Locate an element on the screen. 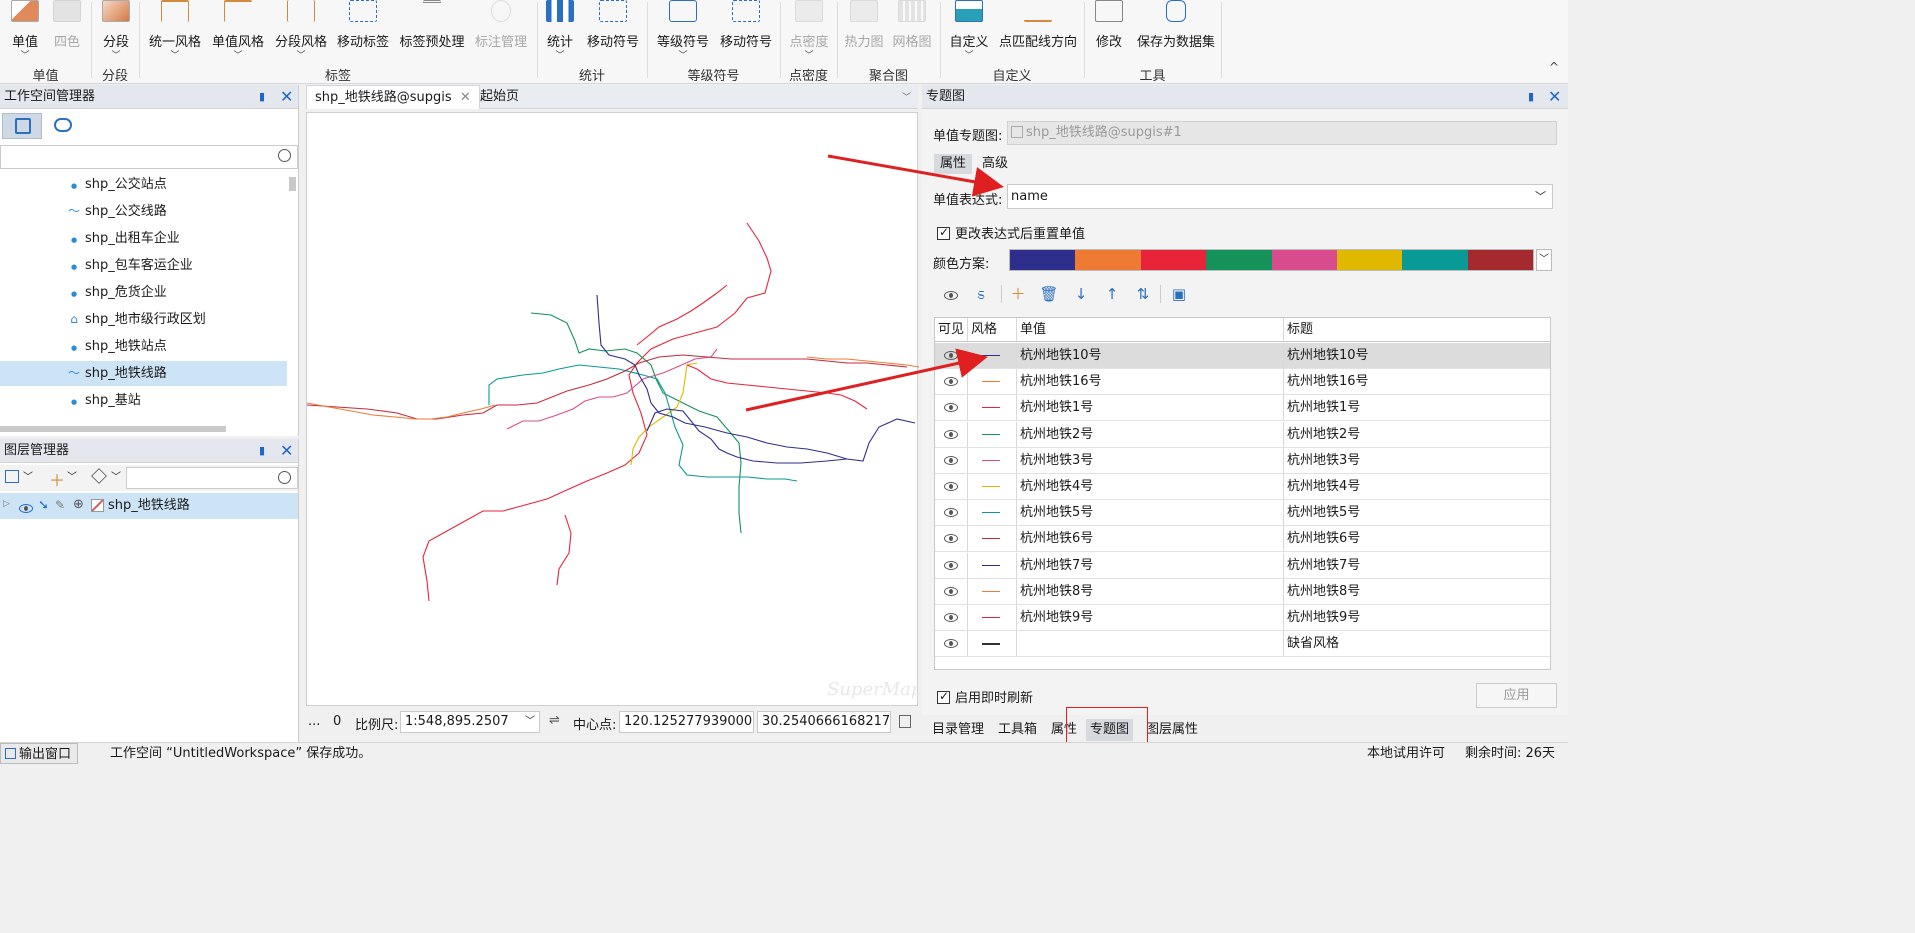 The width and height of the screenshot is (1915, 933). color-scheme-ramp is located at coordinates (1271, 260).